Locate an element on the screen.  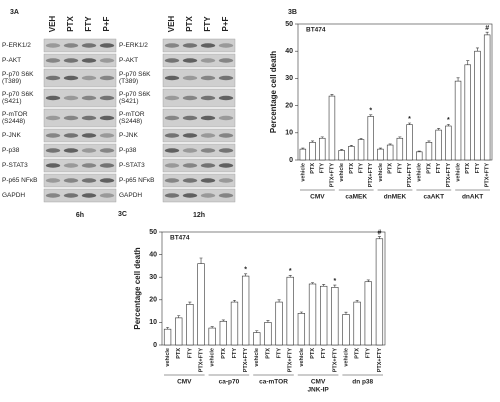
panel-label: 3C is located at coordinates (122, 214).